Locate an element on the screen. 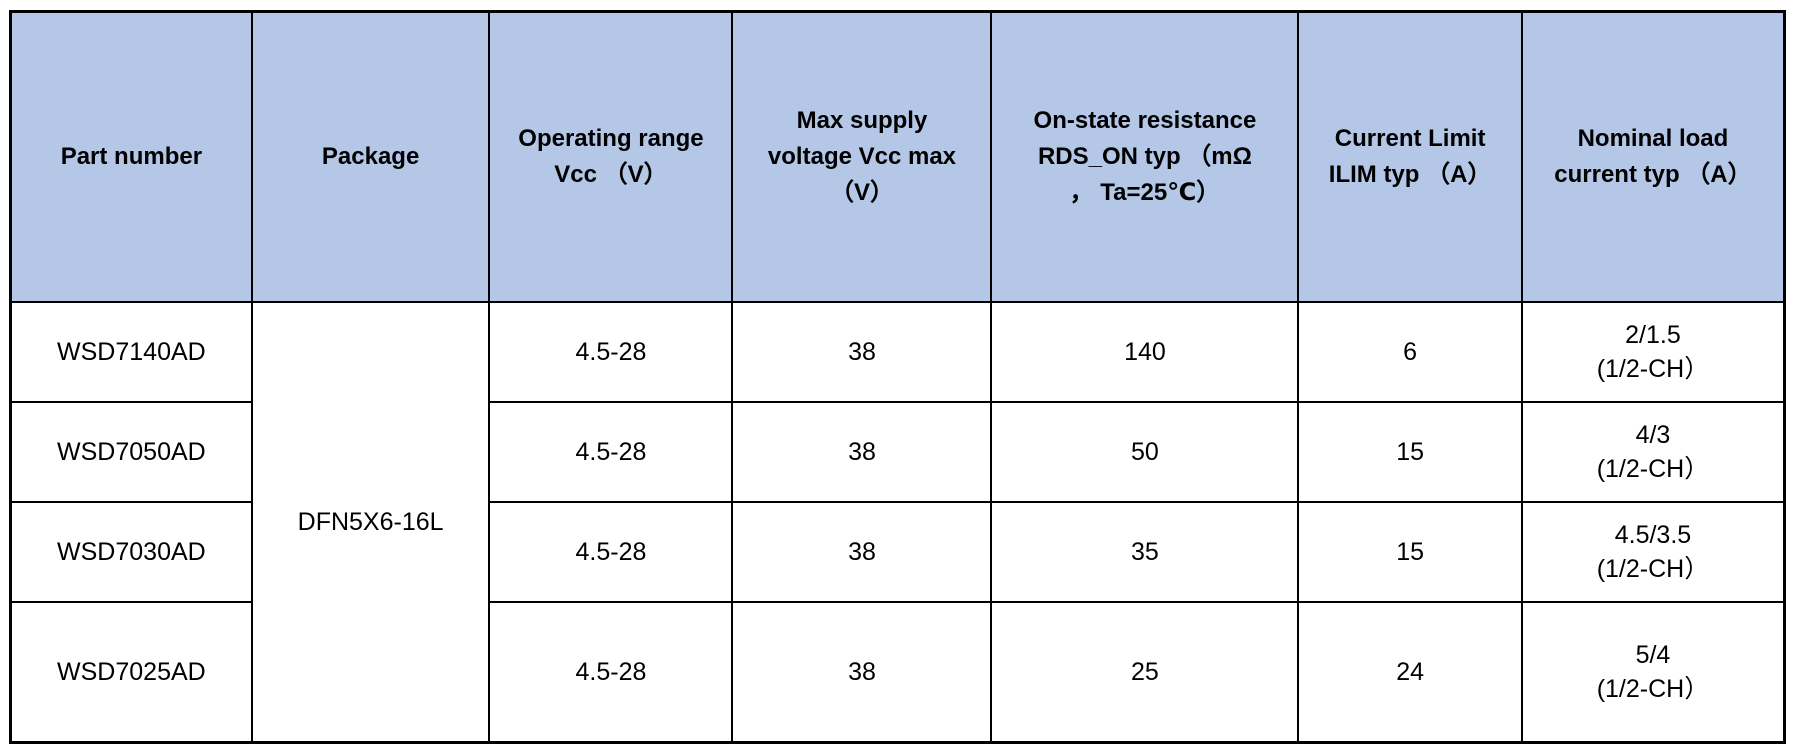  cell-part-number: WSD7030AD is located at coordinates (131, 552).